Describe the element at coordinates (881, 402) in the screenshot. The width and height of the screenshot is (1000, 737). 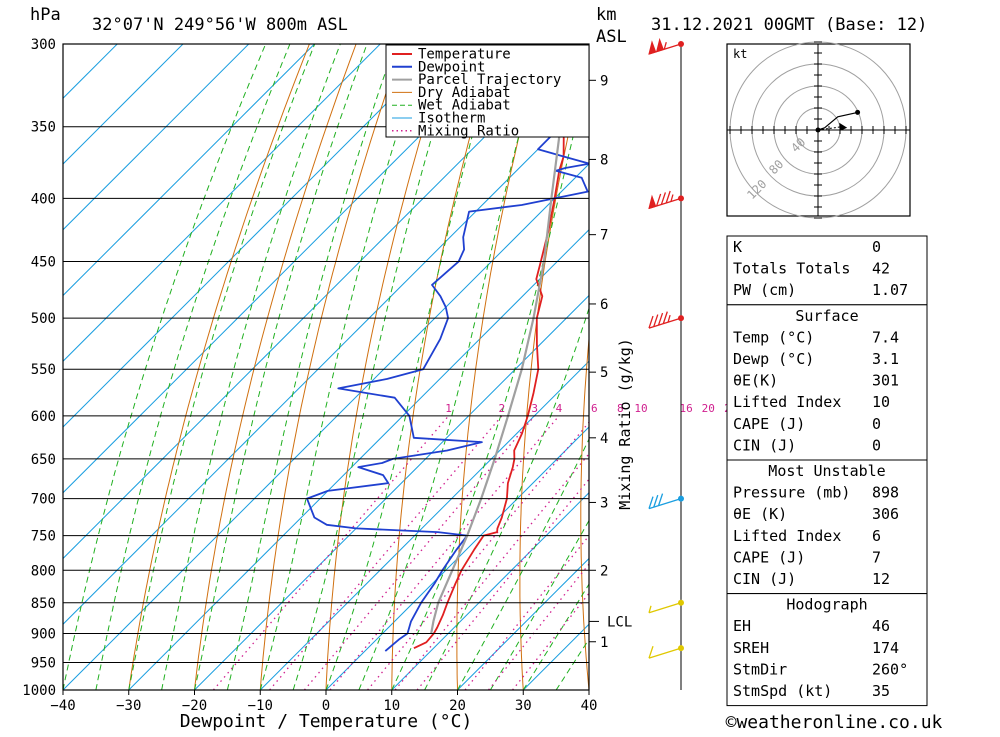
I see `surface-index-value: 10` at that location.